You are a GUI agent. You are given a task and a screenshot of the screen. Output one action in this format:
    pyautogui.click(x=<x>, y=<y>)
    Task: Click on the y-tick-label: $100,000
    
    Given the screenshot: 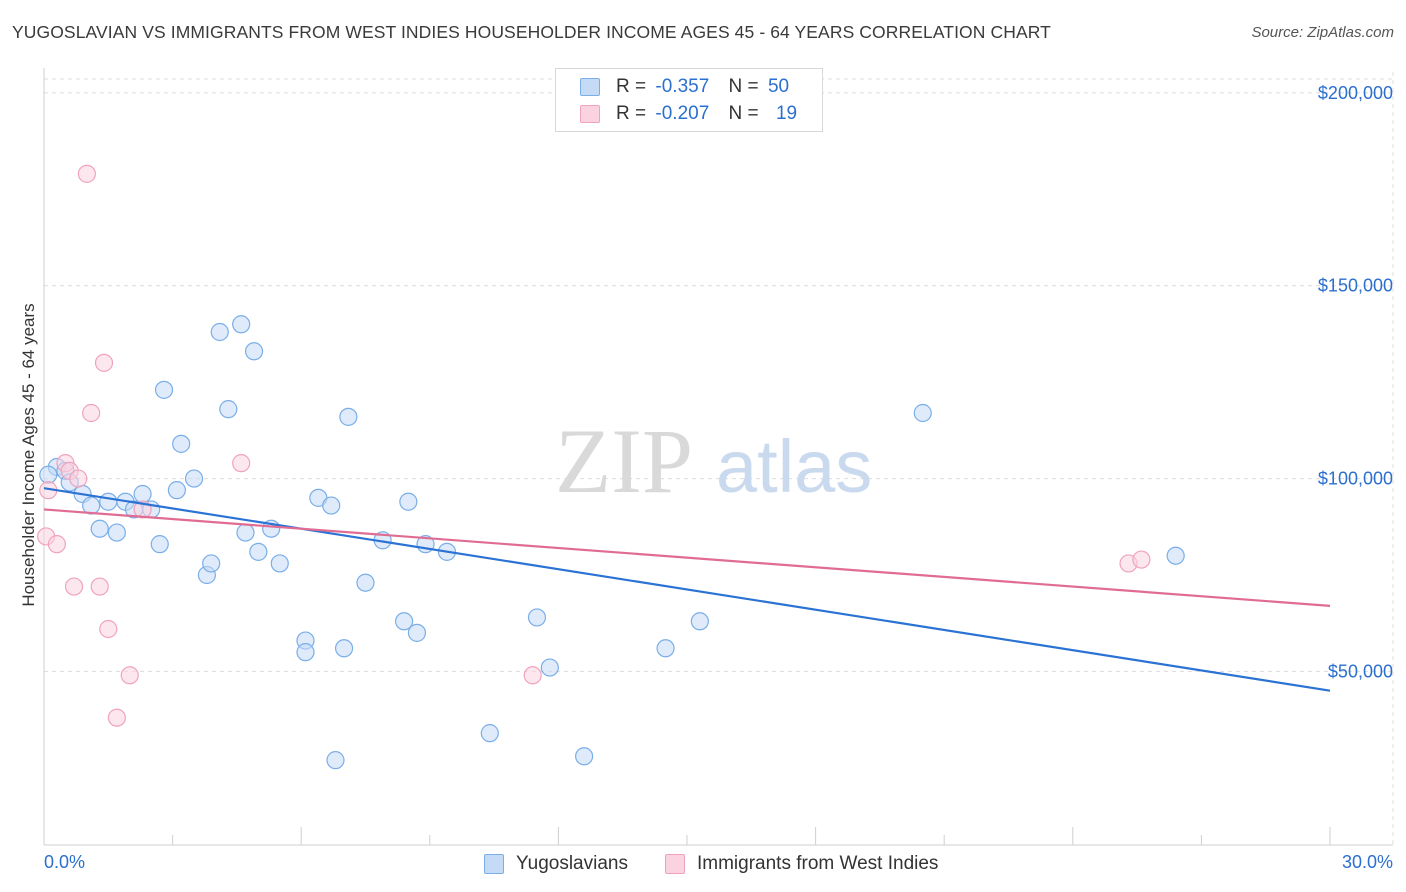 What is the action you would take?
    pyautogui.click(x=1355, y=479)
    